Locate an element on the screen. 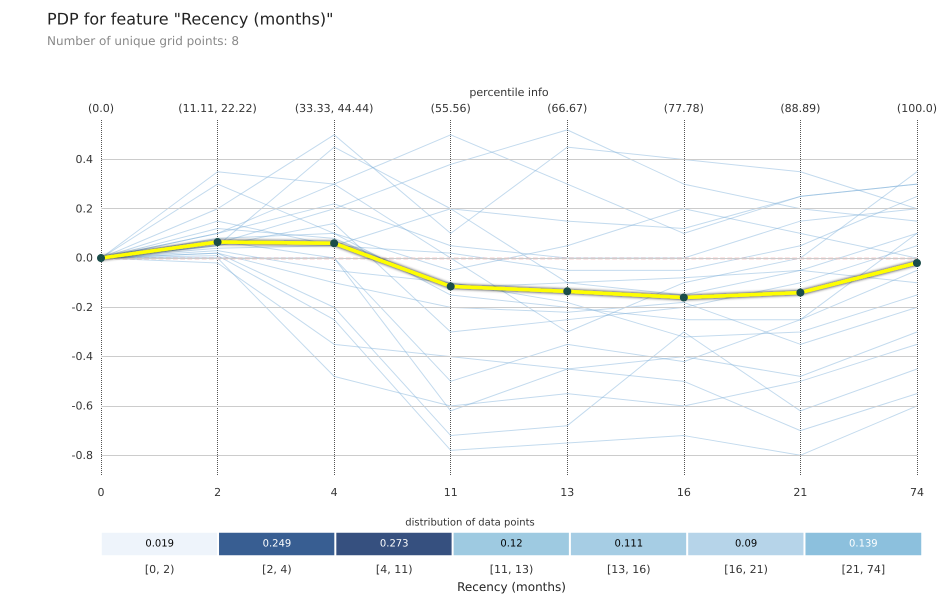 Image resolution: width=940 pixels, height=594 pixels. y-tick-label: -0.4 is located at coordinates (82, 357).